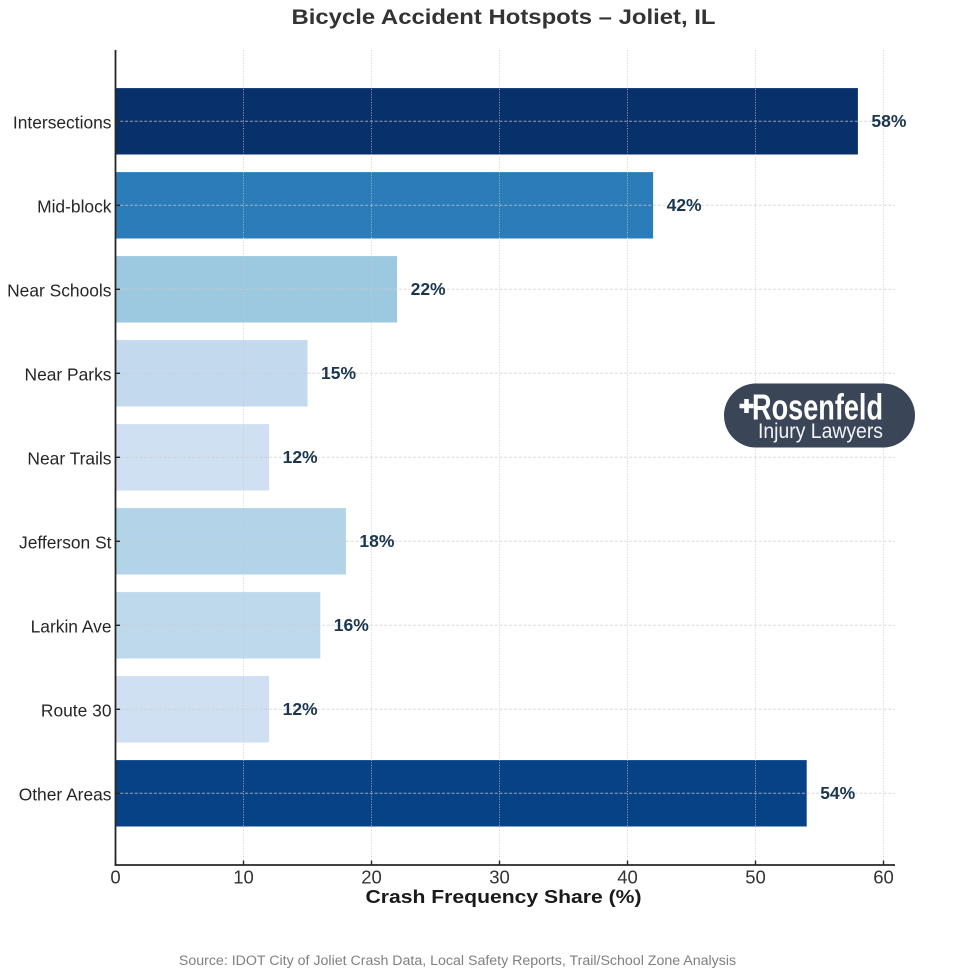 The image size is (980, 980). I want to click on svg-text: 16%, so click(351, 625).